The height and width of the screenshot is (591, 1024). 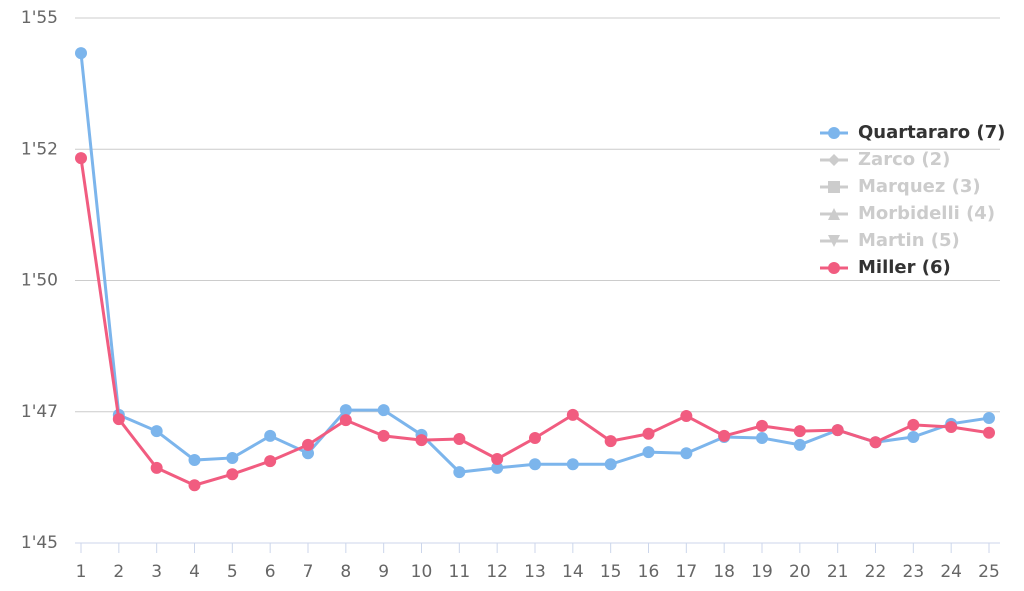 I want to click on x-tick-label: 20, so click(x=800, y=572).